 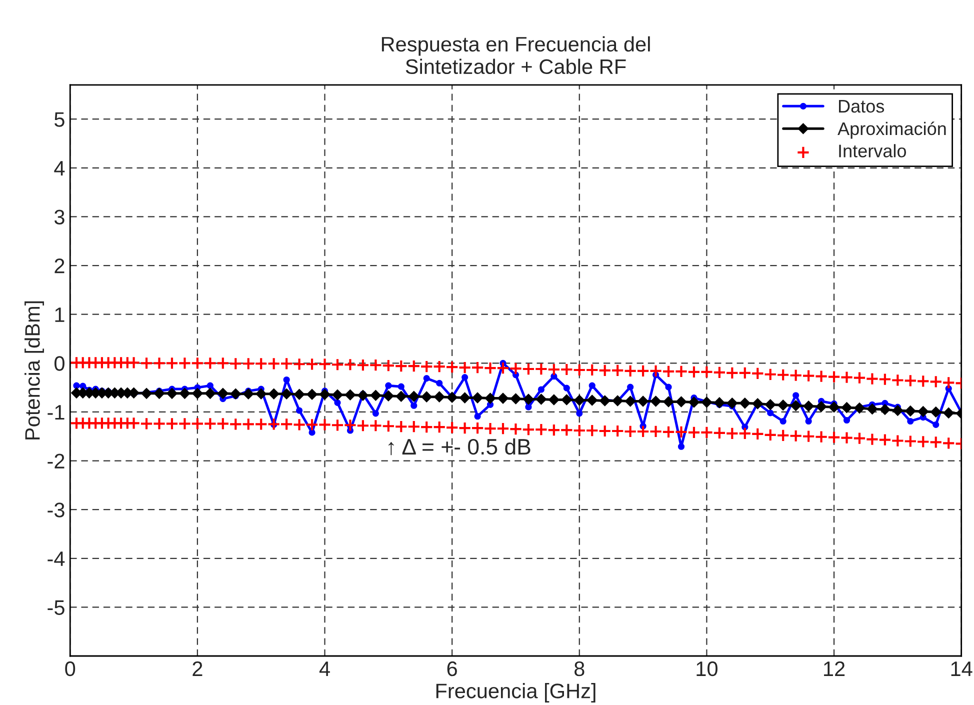 I want to click on y-tick-label: -1, so click(x=56, y=412).